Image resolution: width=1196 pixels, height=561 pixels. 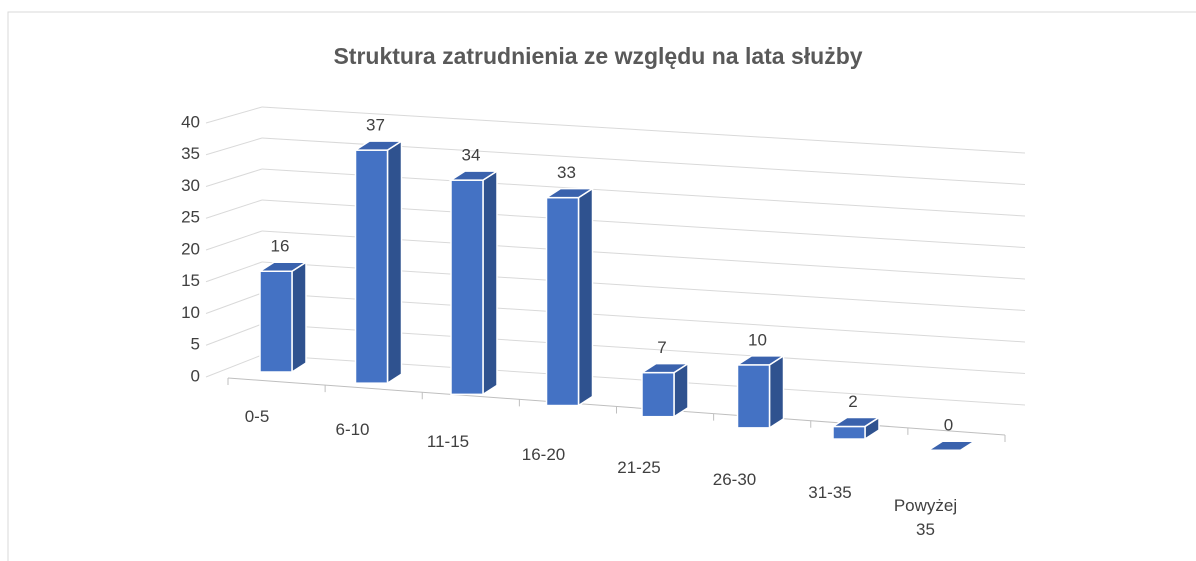 I want to click on data-label: 16, so click(x=280, y=246).